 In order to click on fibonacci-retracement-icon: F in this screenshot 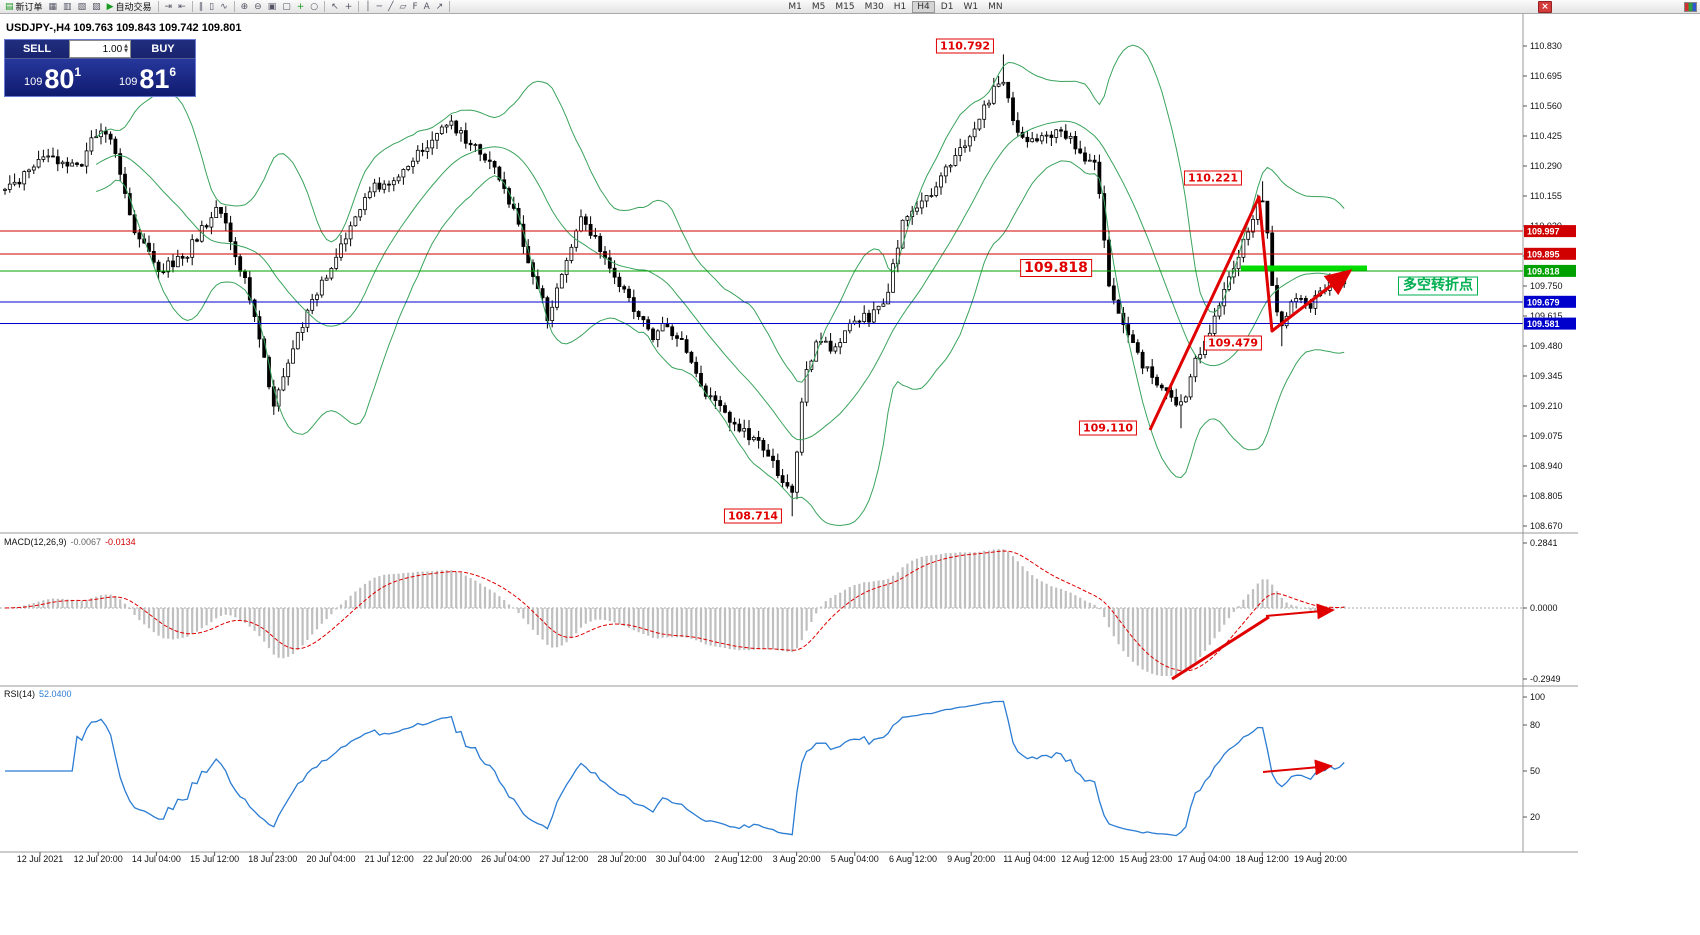, I will do `click(414, 7)`.